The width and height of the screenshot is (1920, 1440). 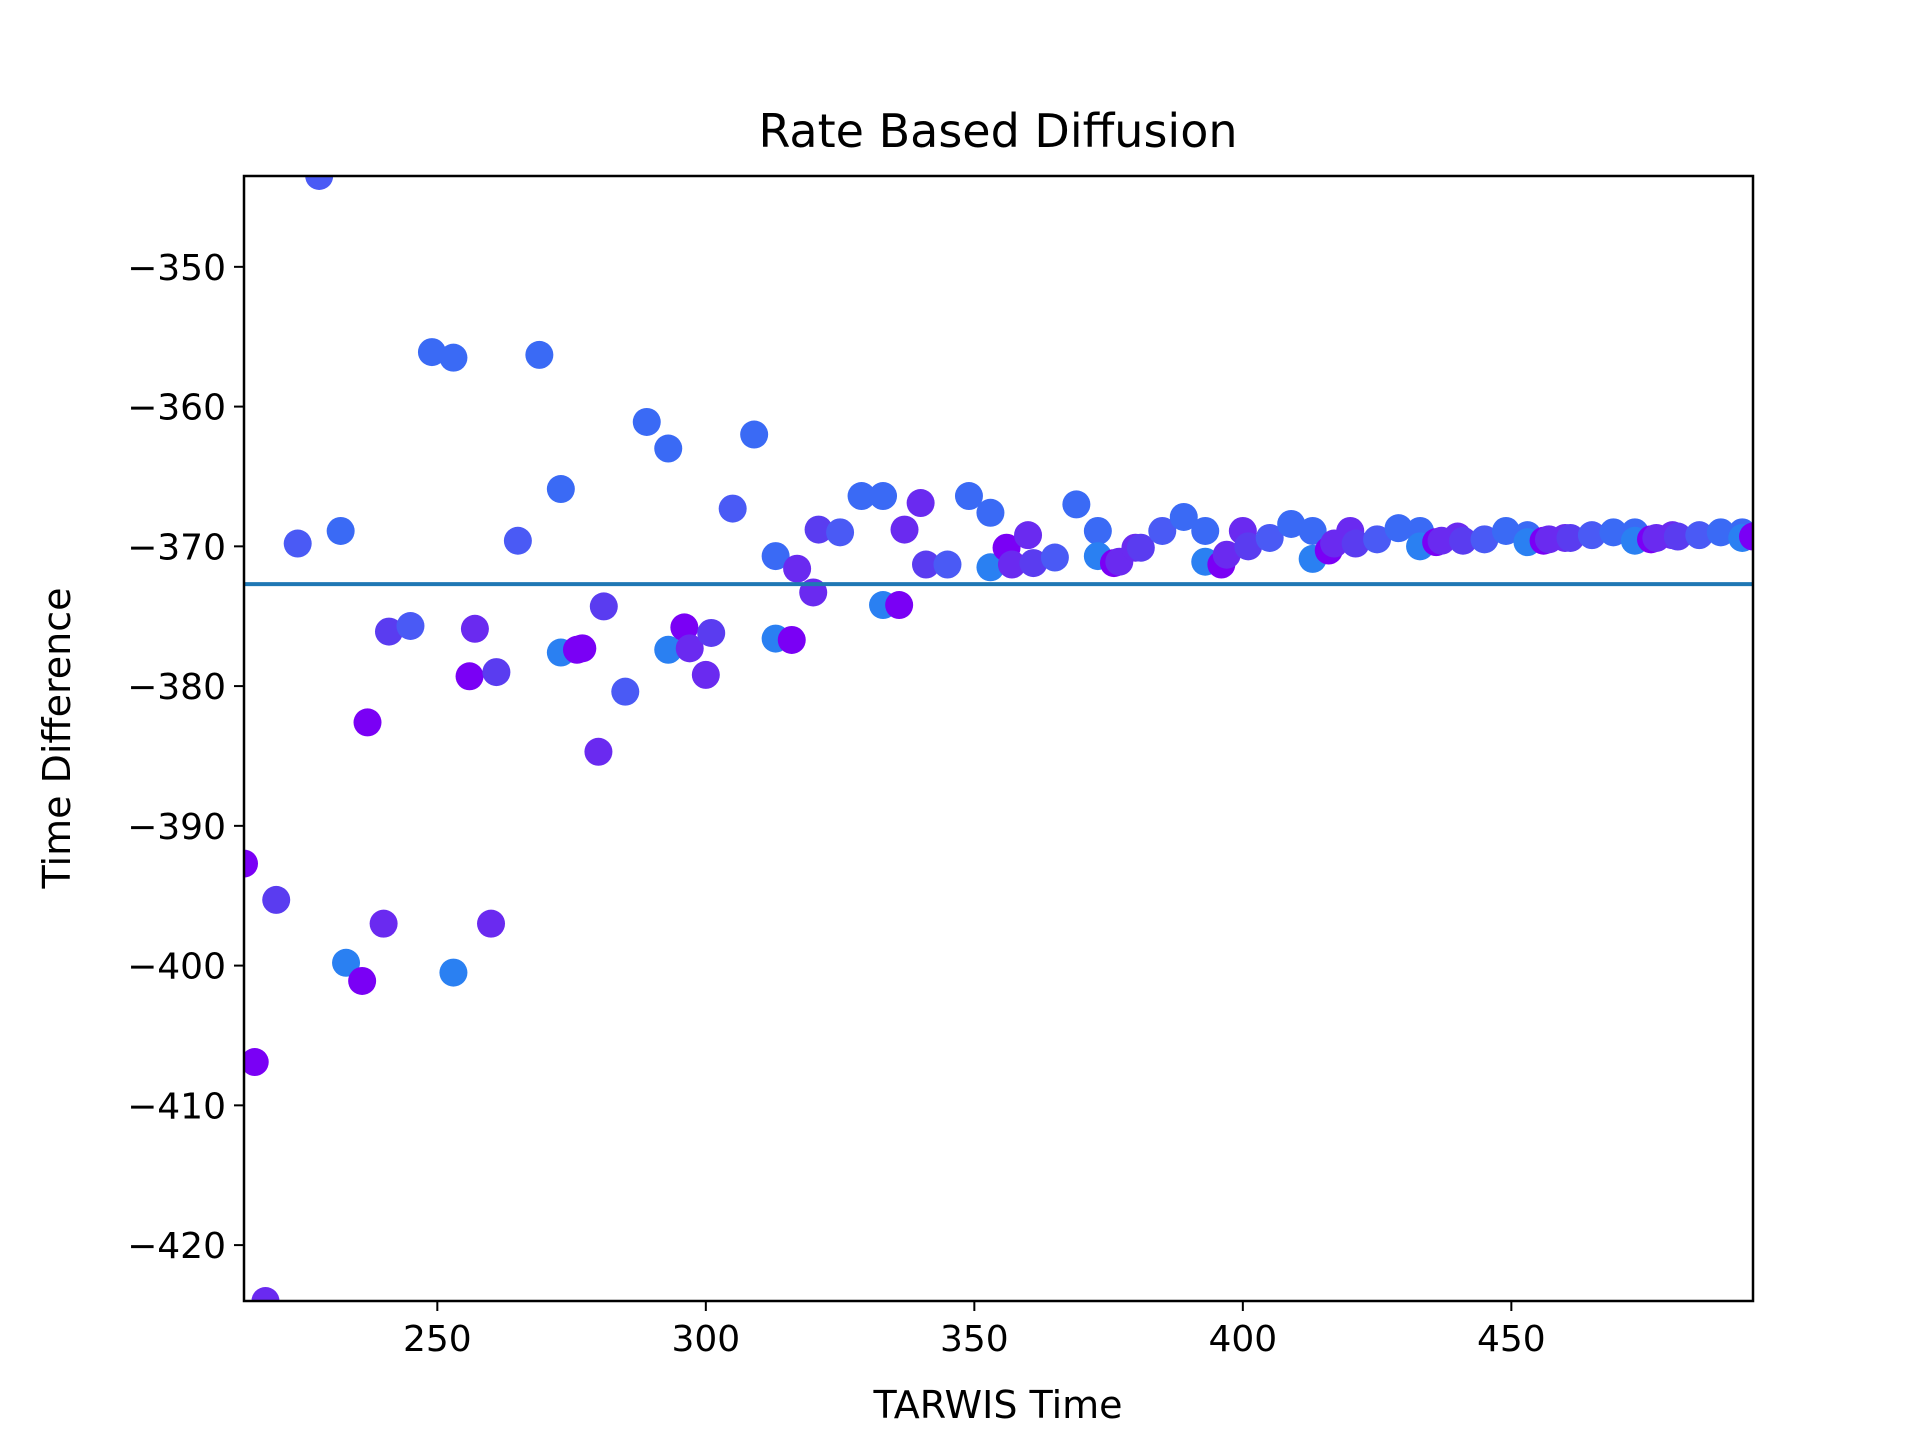 What do you see at coordinates (705, 1339) in the screenshot?
I see `x-tick-label: 300` at bounding box center [705, 1339].